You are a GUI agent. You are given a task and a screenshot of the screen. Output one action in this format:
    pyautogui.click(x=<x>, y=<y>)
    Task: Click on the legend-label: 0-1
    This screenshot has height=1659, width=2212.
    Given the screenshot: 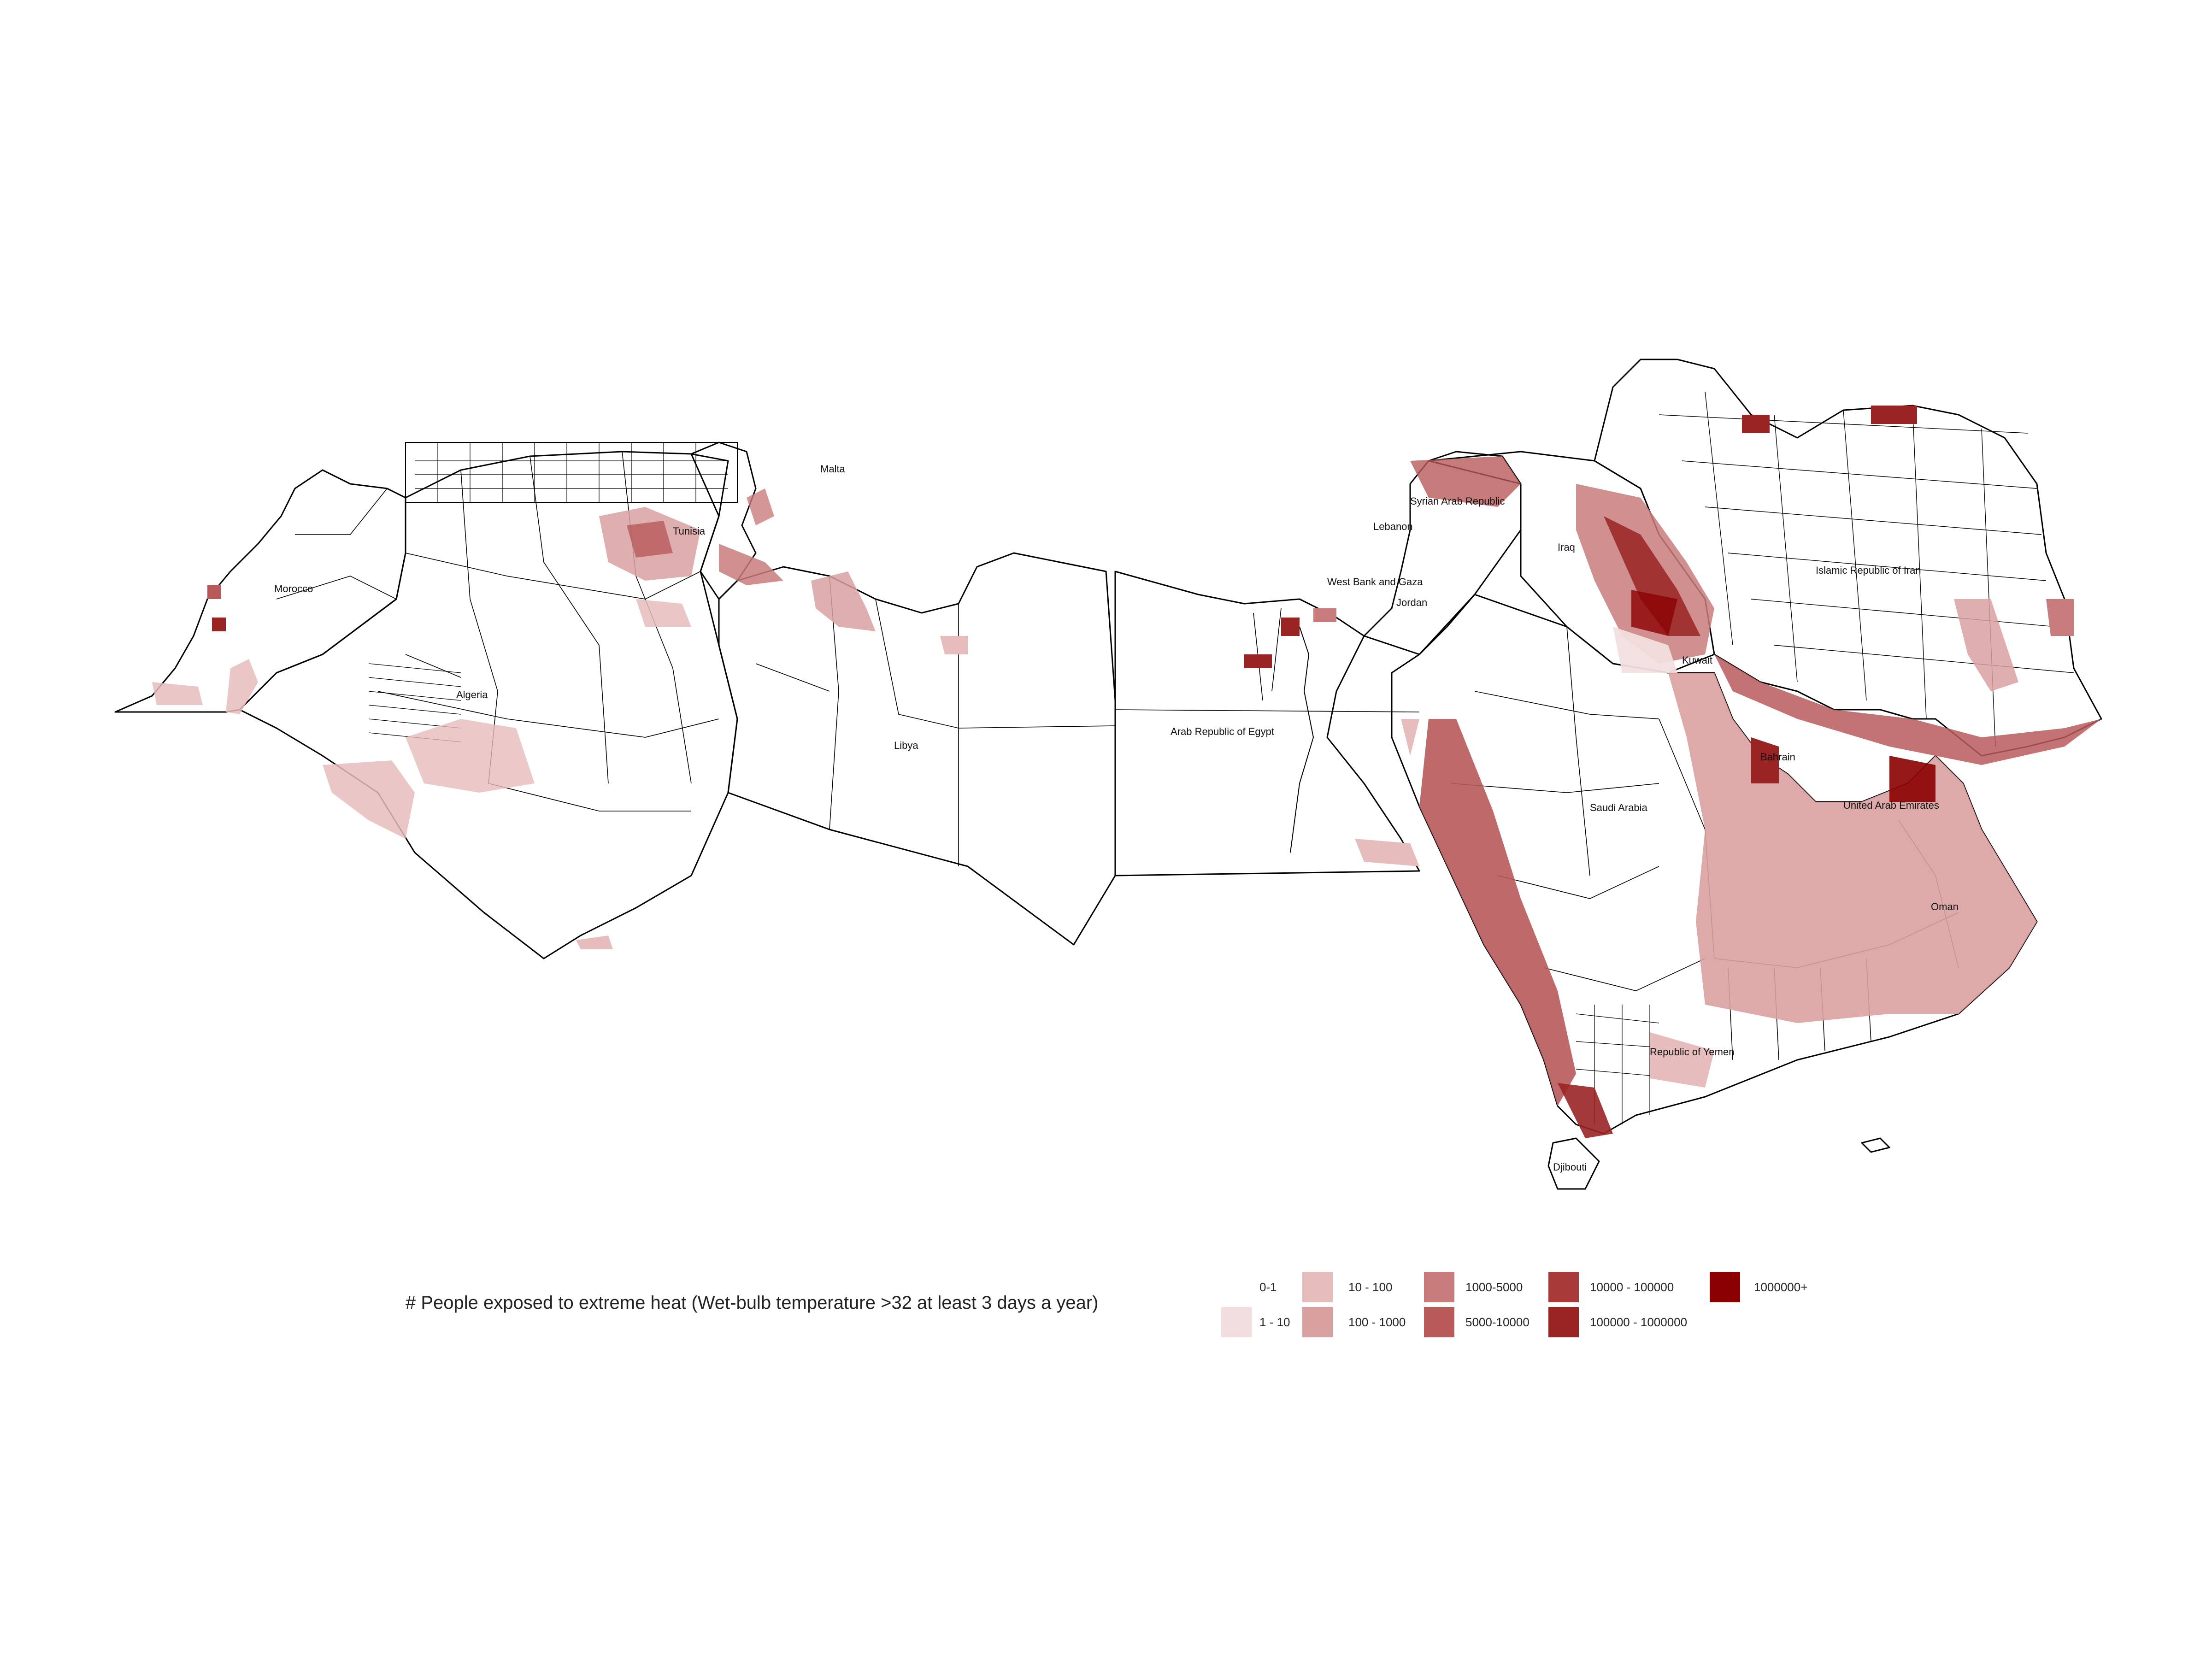 What is the action you would take?
    pyautogui.click(x=1268, y=1287)
    